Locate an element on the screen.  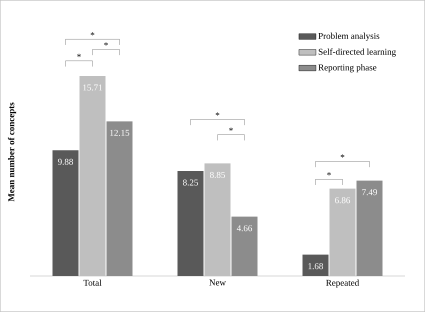
data-label: 15.71 is located at coordinates (92, 87).